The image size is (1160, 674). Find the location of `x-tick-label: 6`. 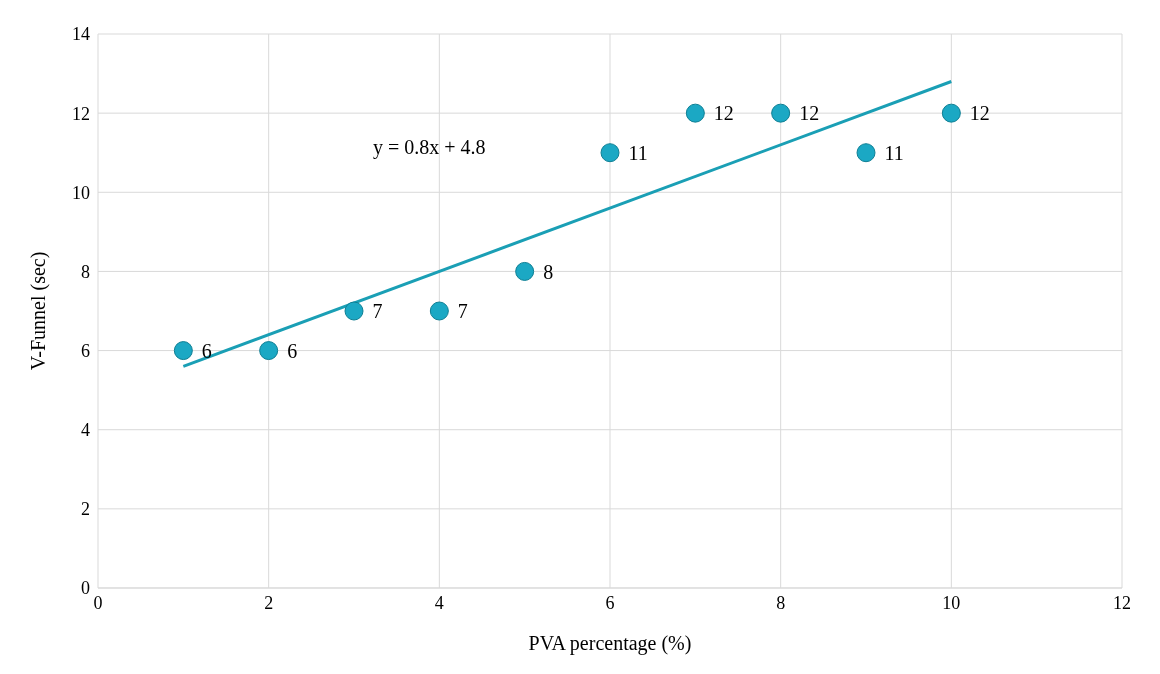

x-tick-label: 6 is located at coordinates (610, 602).